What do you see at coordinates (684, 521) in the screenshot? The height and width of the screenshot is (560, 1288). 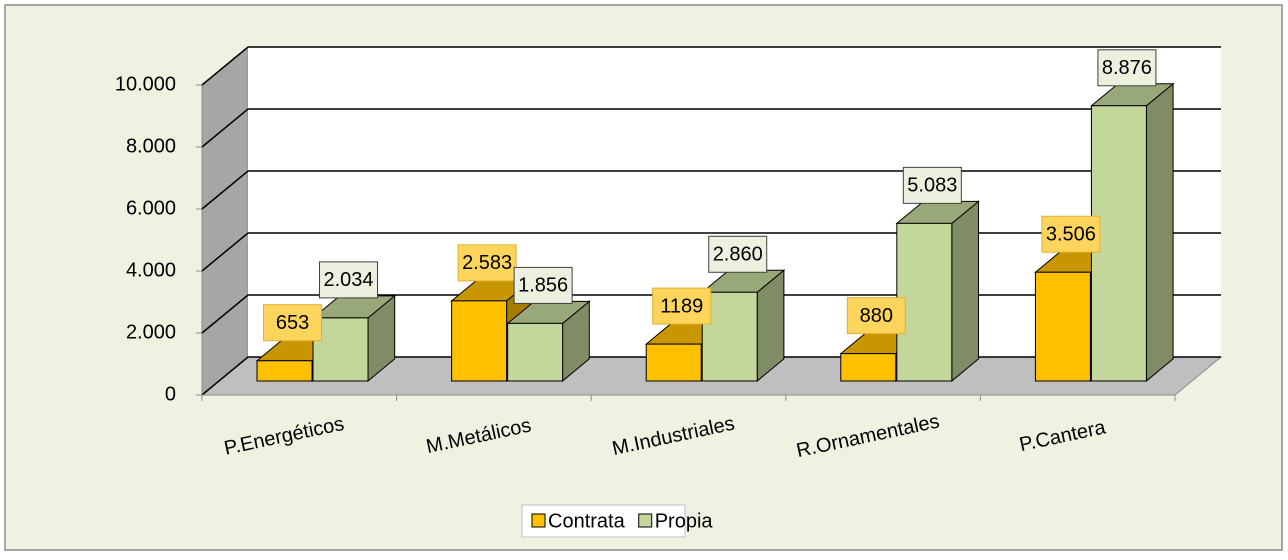 I see `legend-label: Propia` at bounding box center [684, 521].